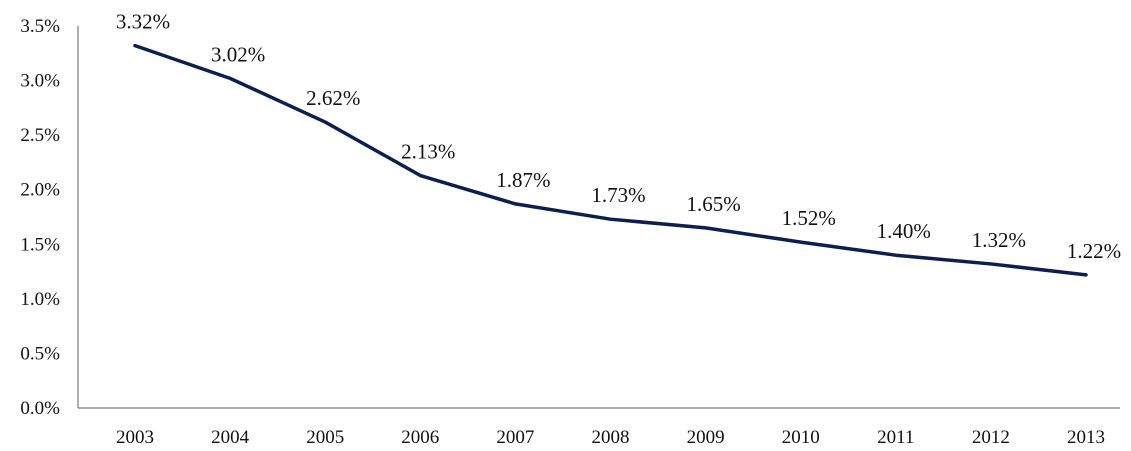 Image resolution: width=1131 pixels, height=451 pixels. Describe the element at coordinates (1094, 251) in the screenshot. I see `data-label: 1.22%` at that location.